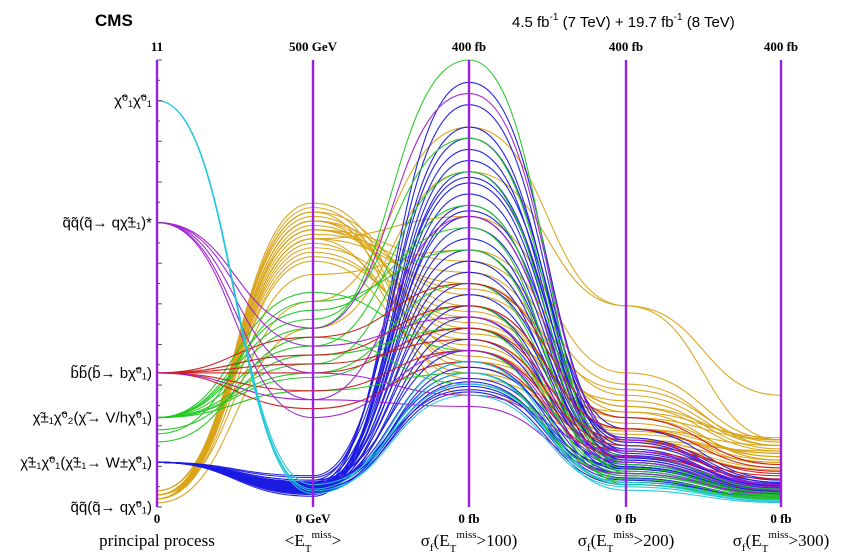 The image size is (846, 556). Describe the element at coordinates (709, 22) in the screenshot. I see `luminosity-b-tail: (8 TeV)` at that location.